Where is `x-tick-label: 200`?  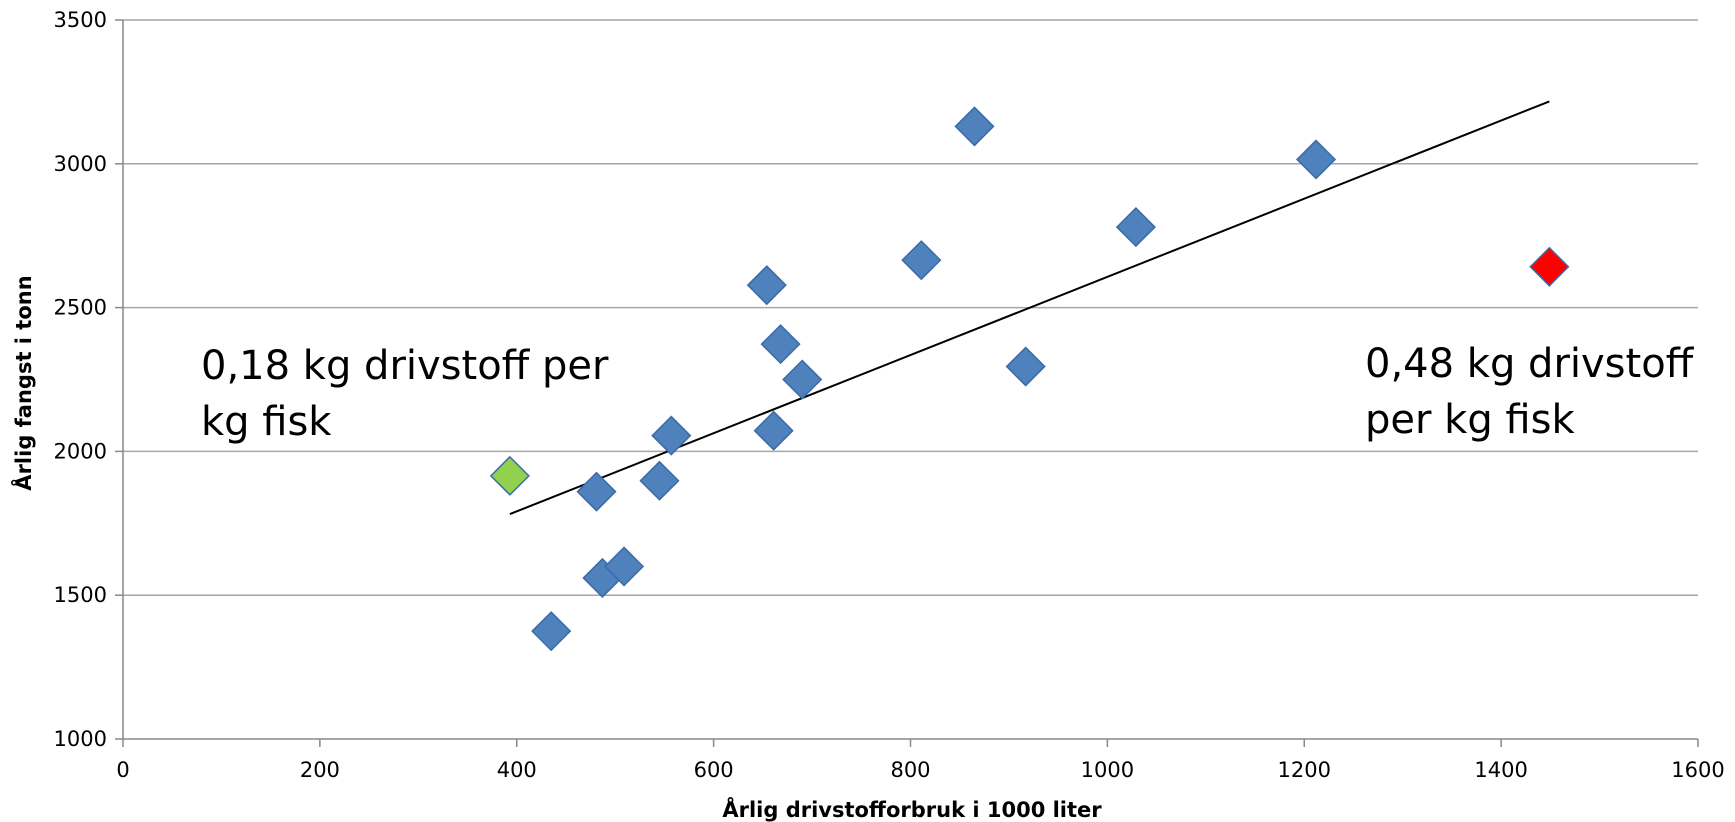
x-tick-label: 200 is located at coordinates (320, 770).